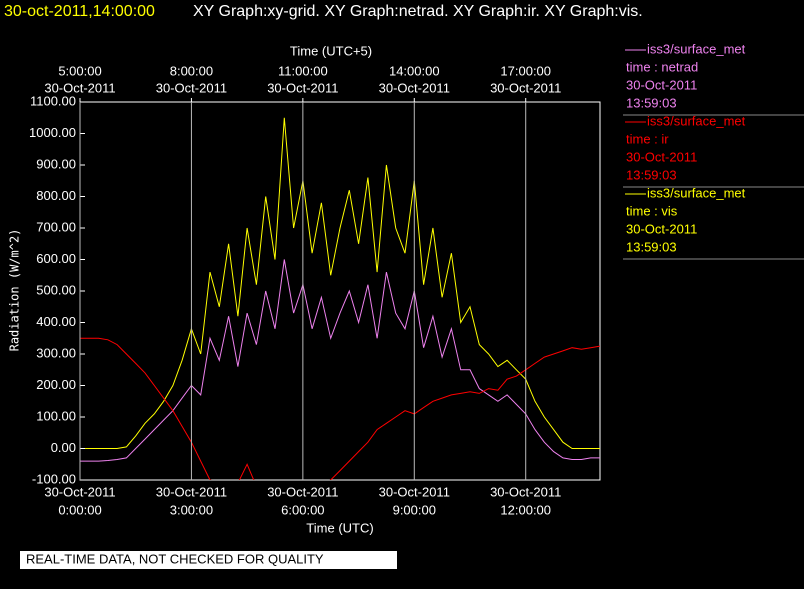 The height and width of the screenshot is (589, 804). What do you see at coordinates (56, 321) in the screenshot?
I see `y-tick-label: 400.00` at bounding box center [56, 321].